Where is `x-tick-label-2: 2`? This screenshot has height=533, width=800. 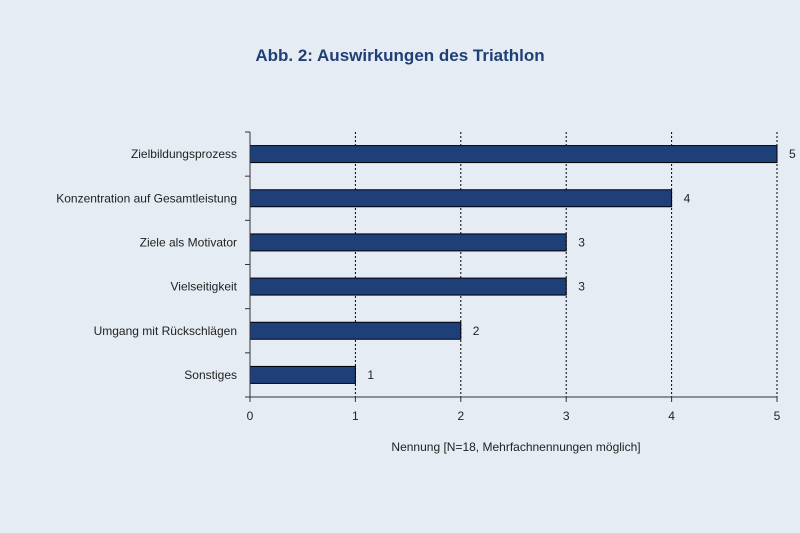
x-tick-label-2: 2 is located at coordinates (460, 416).